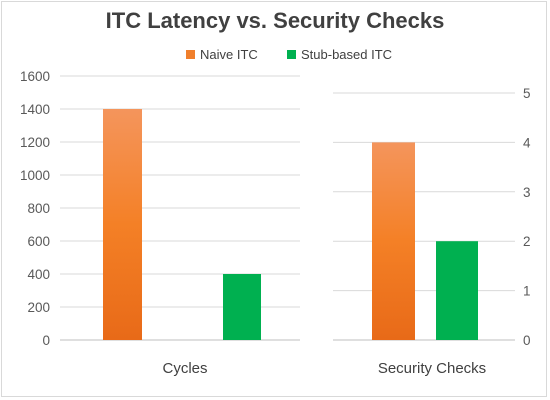  I want to click on y-tick-label: 1000, so click(35, 175).